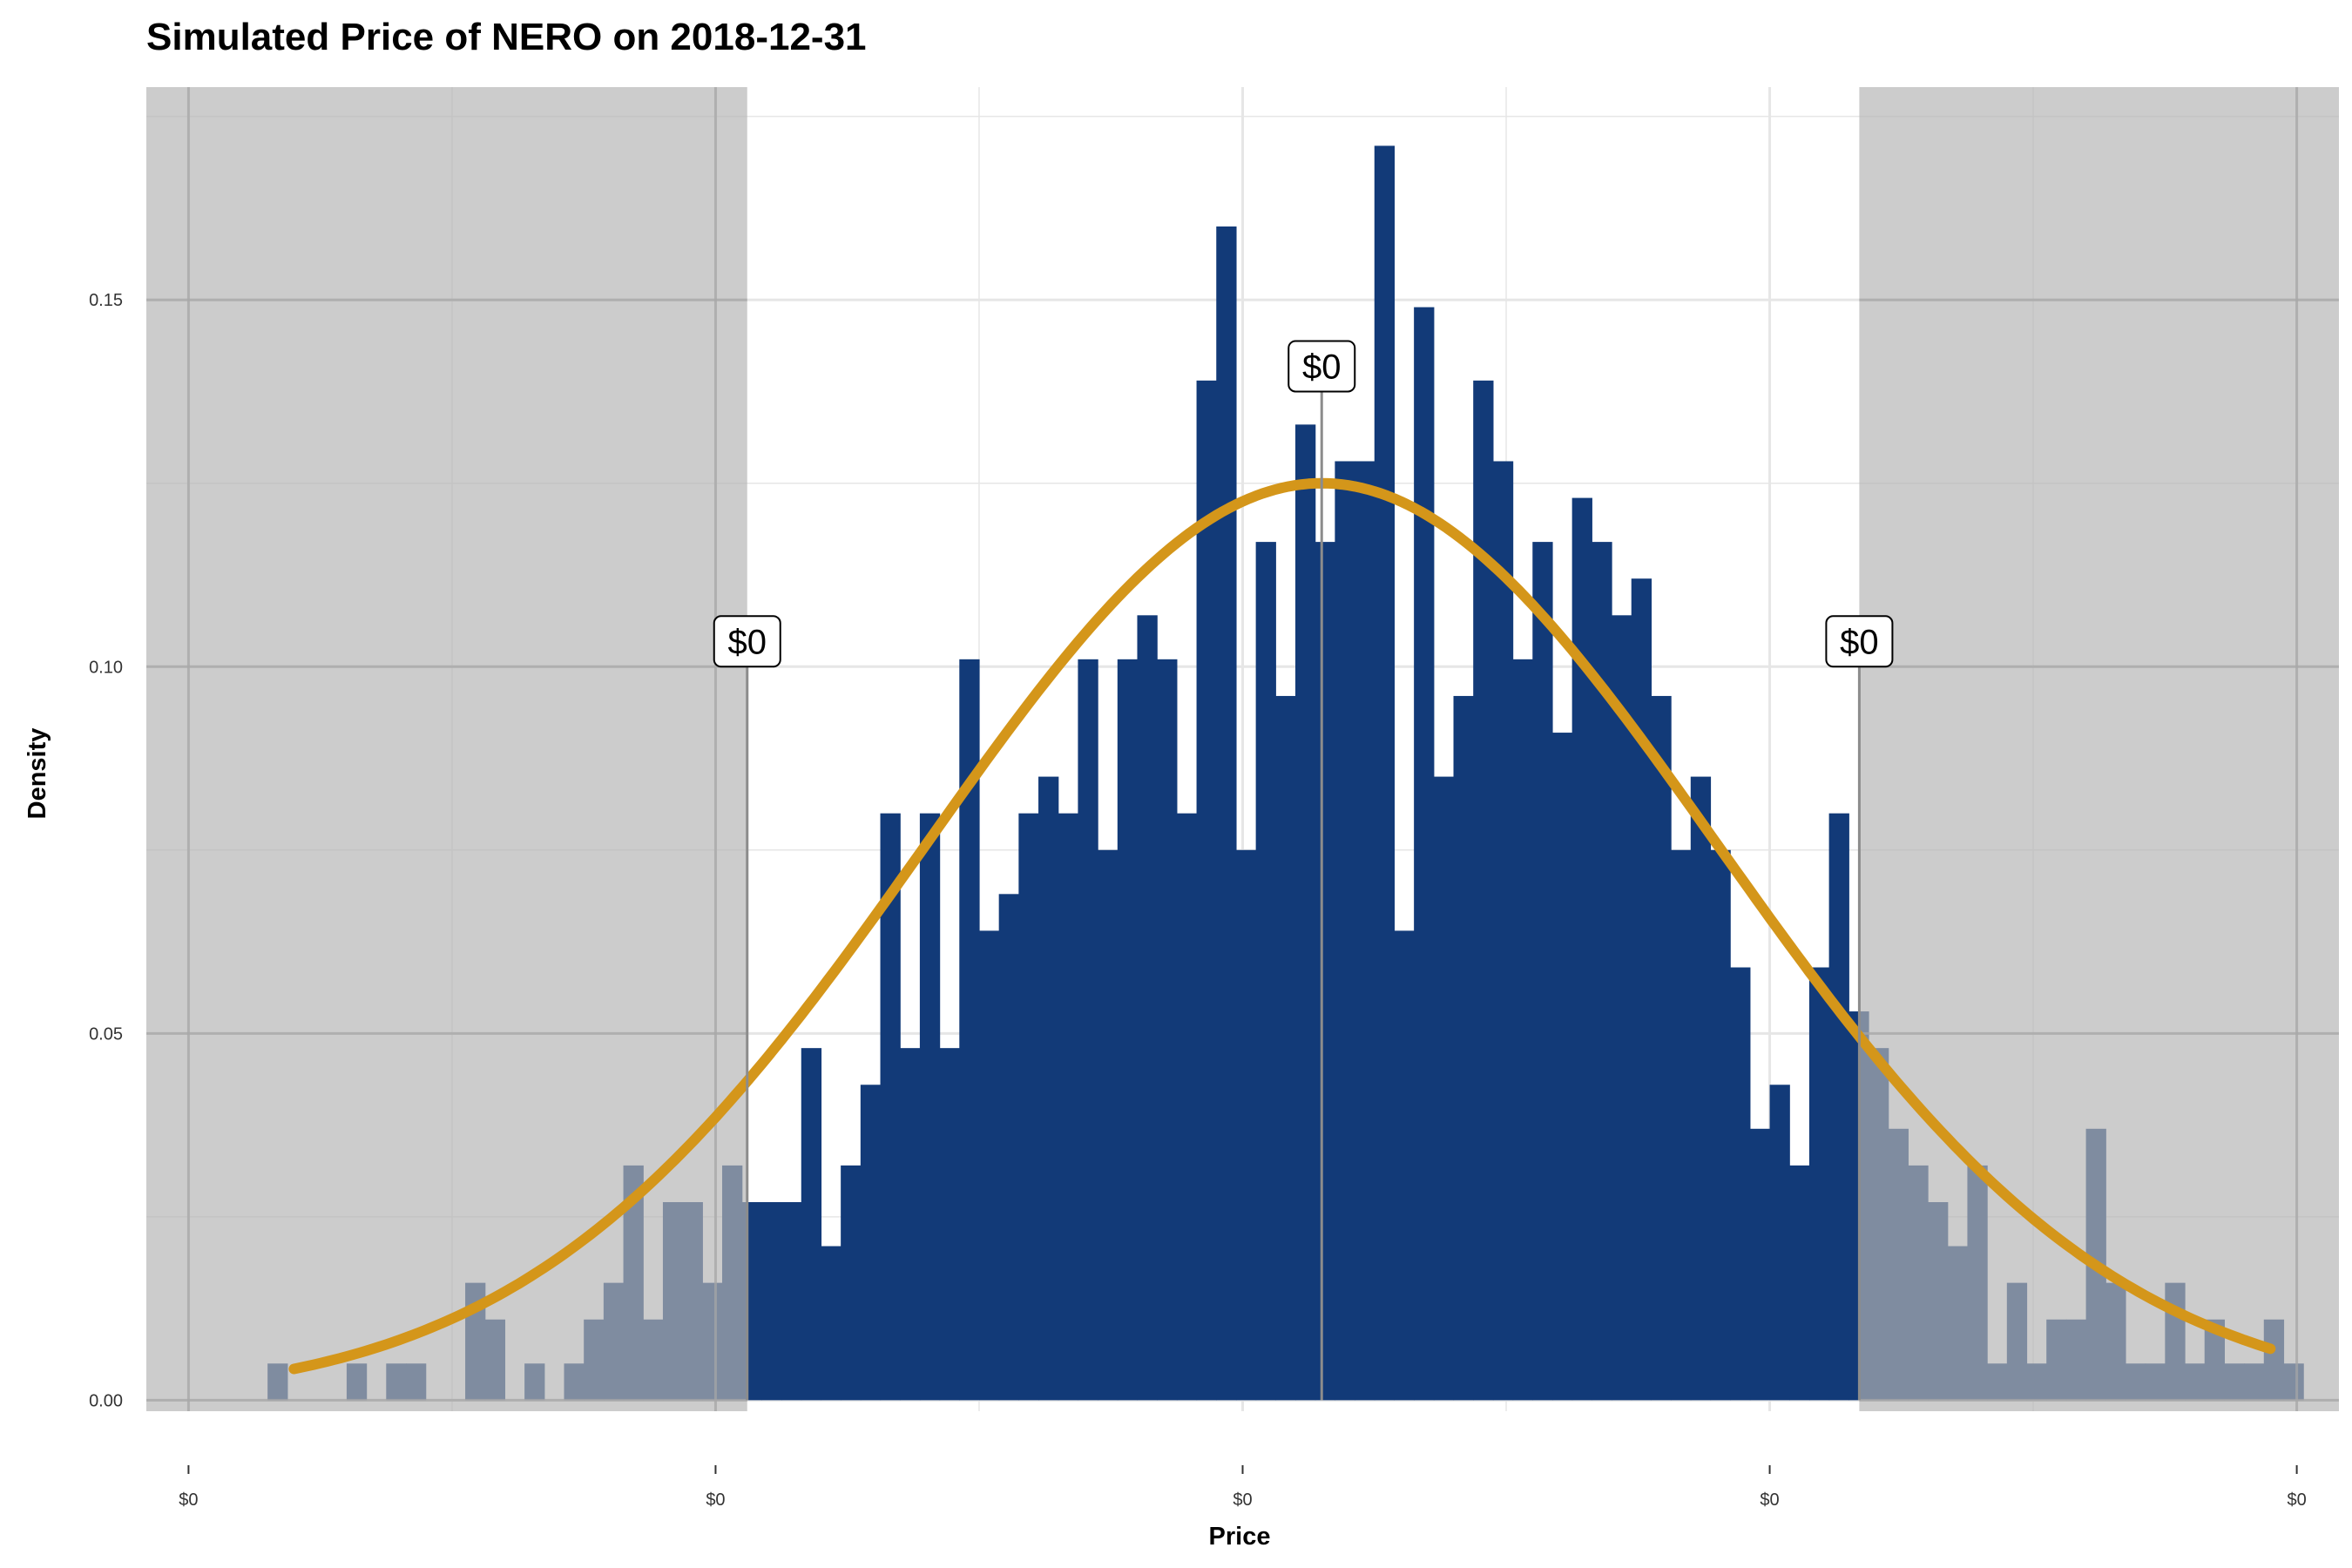 This screenshot has width=2352, height=1568. Describe the element at coordinates (106, 1400) in the screenshot. I see `y-tick-label: 0.00` at that location.